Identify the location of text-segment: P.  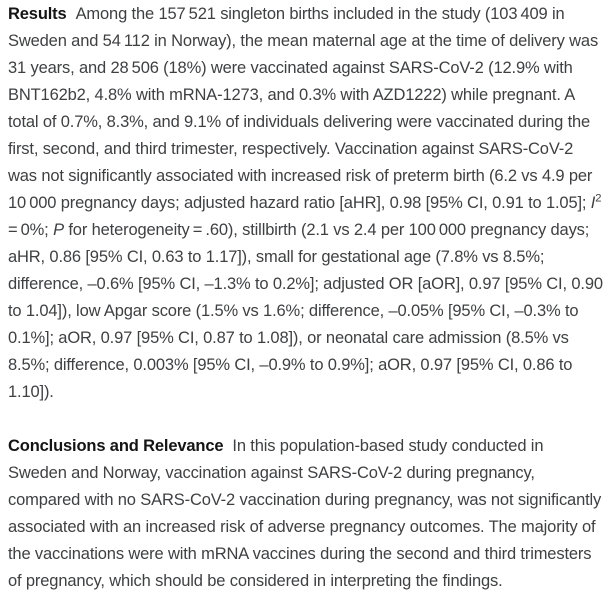
(58, 230).